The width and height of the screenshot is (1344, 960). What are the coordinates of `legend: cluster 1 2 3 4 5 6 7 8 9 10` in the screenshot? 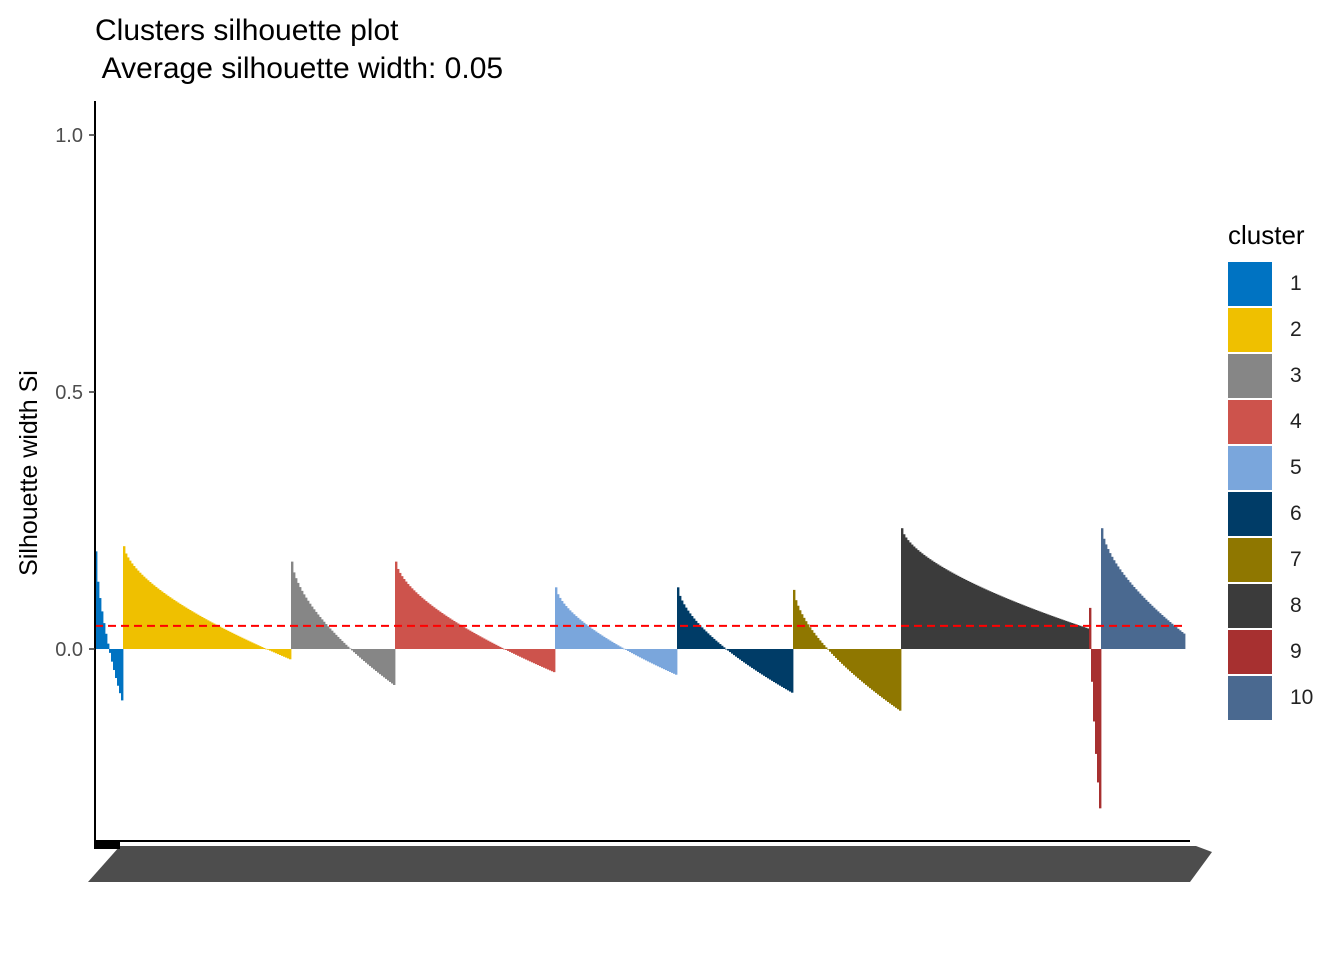 It's located at (1270, 470).